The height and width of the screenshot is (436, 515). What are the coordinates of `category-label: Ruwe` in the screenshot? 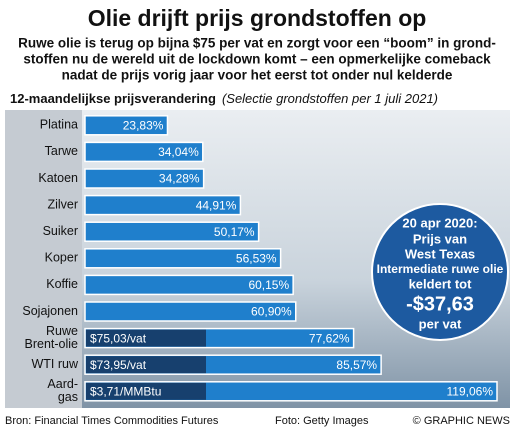 It's located at (62, 331).